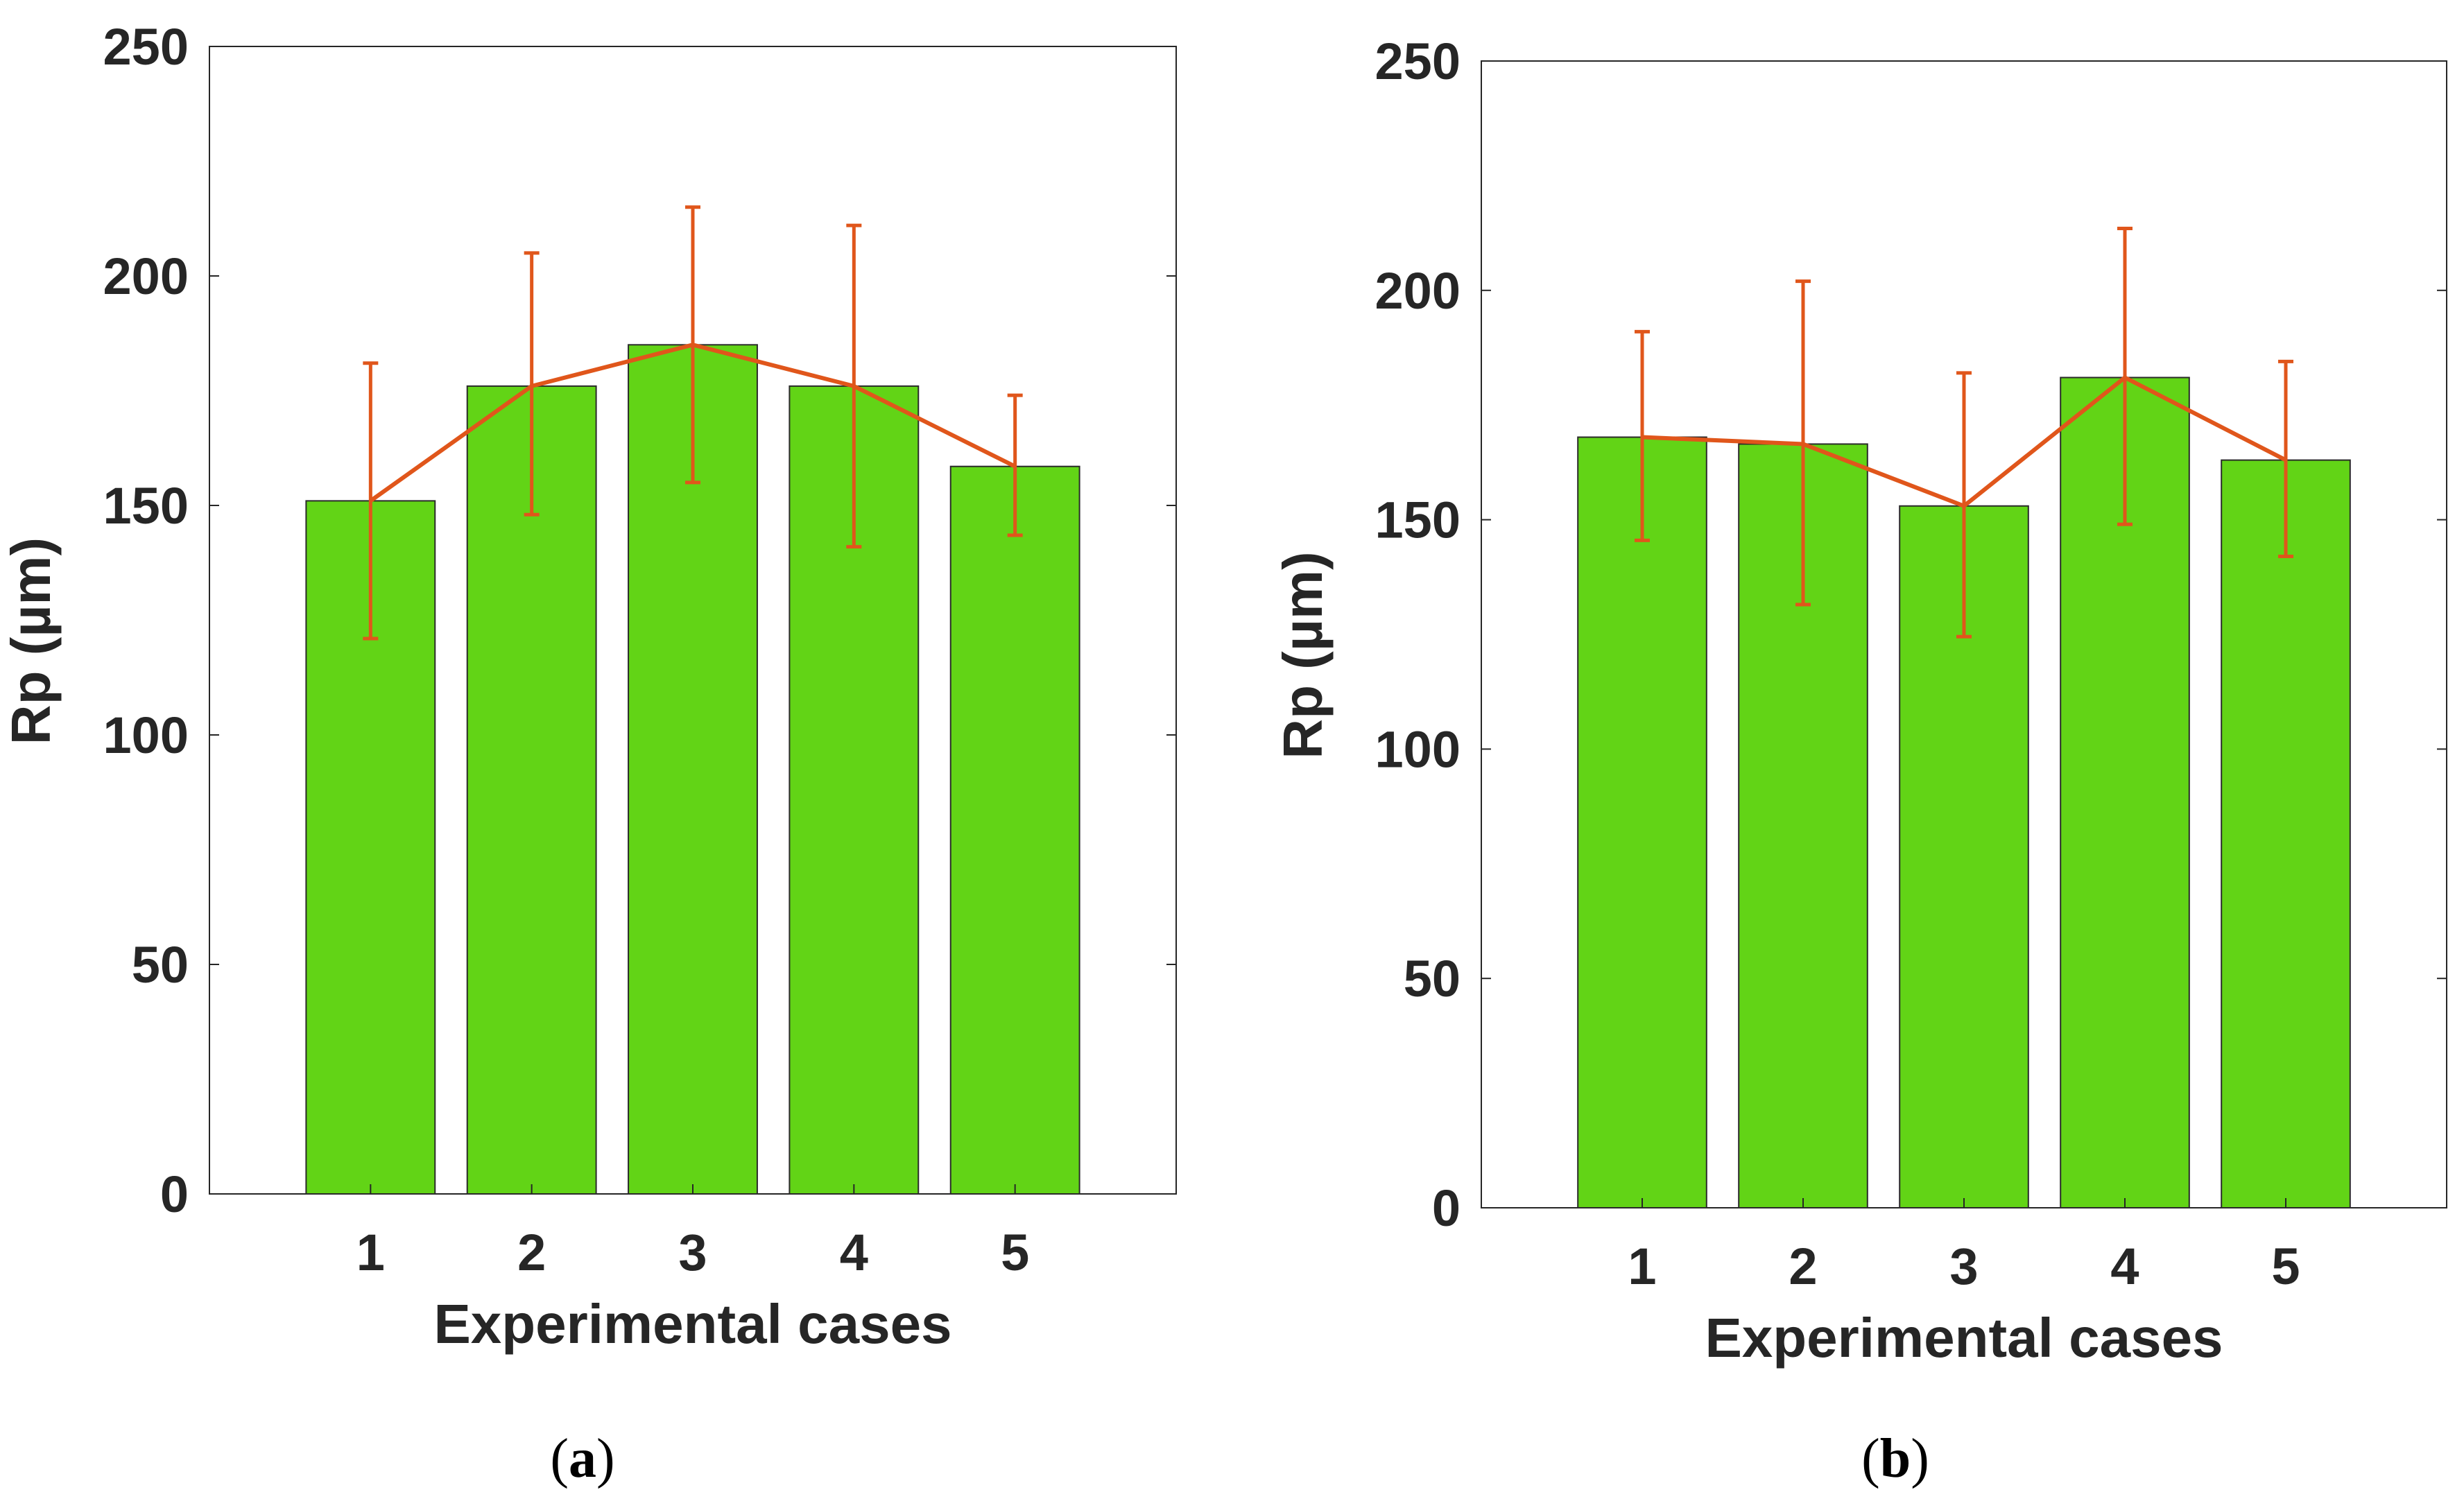 Image resolution: width=2464 pixels, height=1508 pixels. What do you see at coordinates (174, 1194) in the screenshot?
I see `chart-a-ytick-label: 0` at bounding box center [174, 1194].